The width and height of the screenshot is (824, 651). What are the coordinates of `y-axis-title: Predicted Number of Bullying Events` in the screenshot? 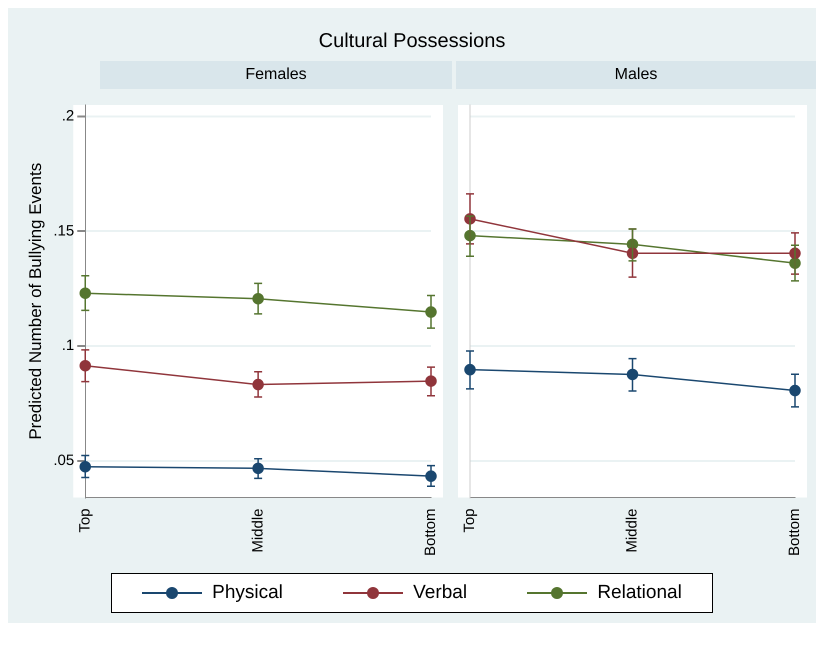 It's located at (35, 301).